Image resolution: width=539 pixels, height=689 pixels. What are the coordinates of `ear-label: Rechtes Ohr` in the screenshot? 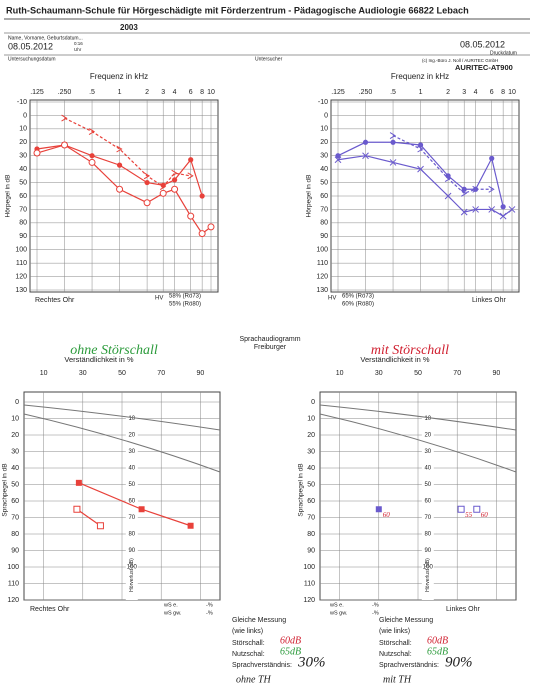 It's located at (55, 300).